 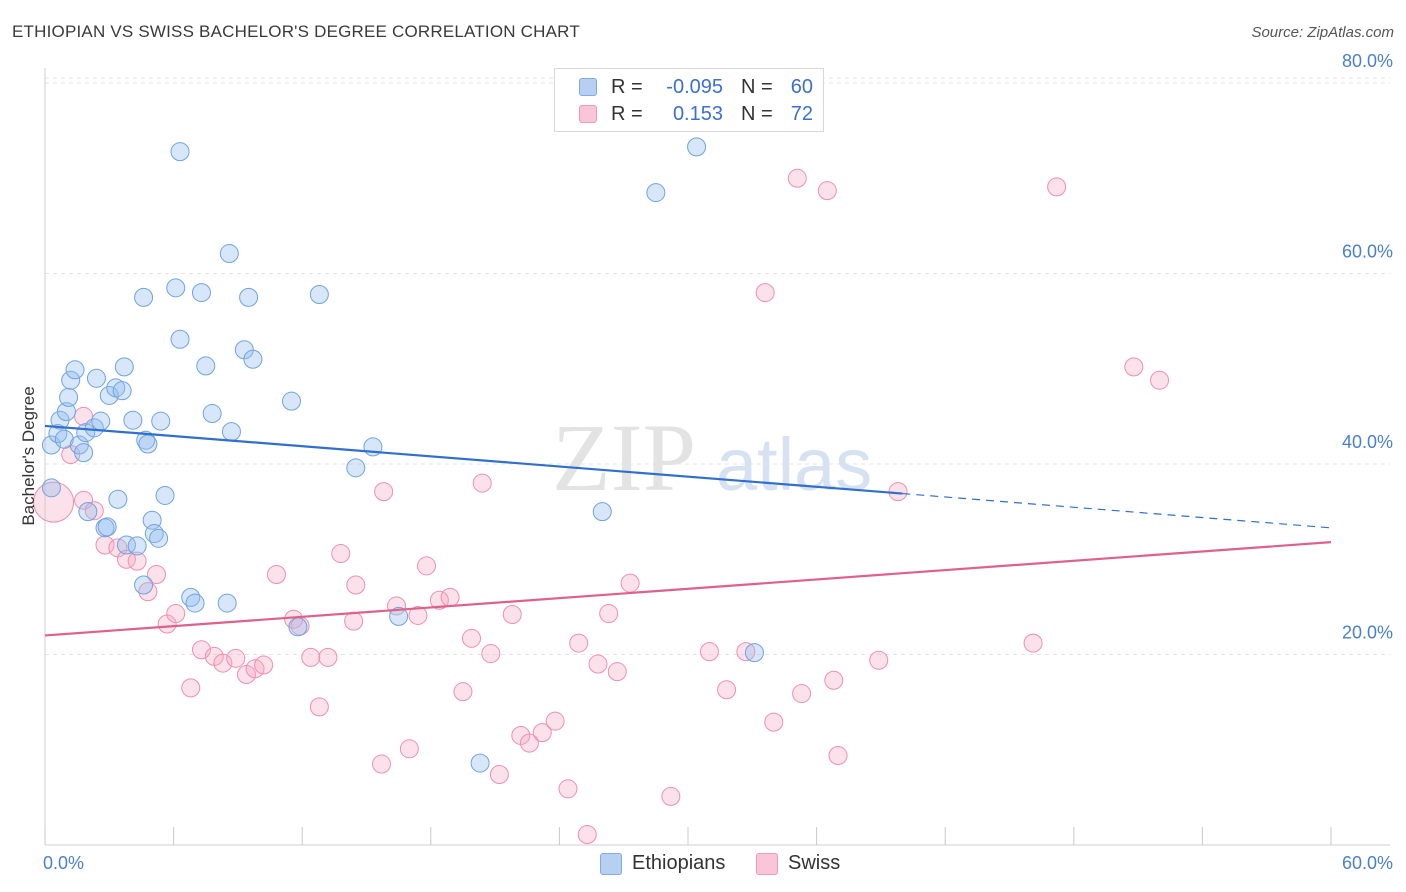 I want to click on r-value: 0.153, so click(x=697, y=113).